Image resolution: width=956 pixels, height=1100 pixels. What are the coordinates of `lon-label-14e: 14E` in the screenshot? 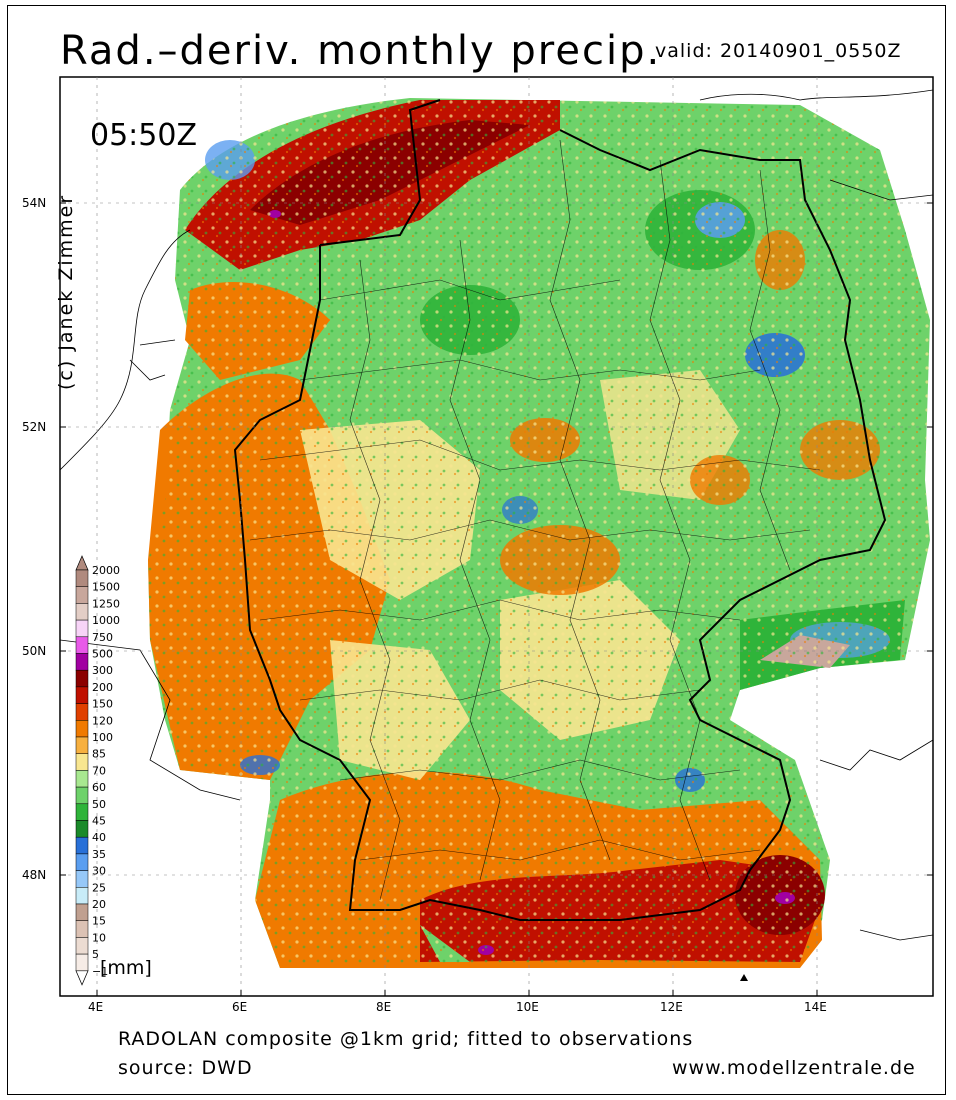 It's located at (815, 1007).